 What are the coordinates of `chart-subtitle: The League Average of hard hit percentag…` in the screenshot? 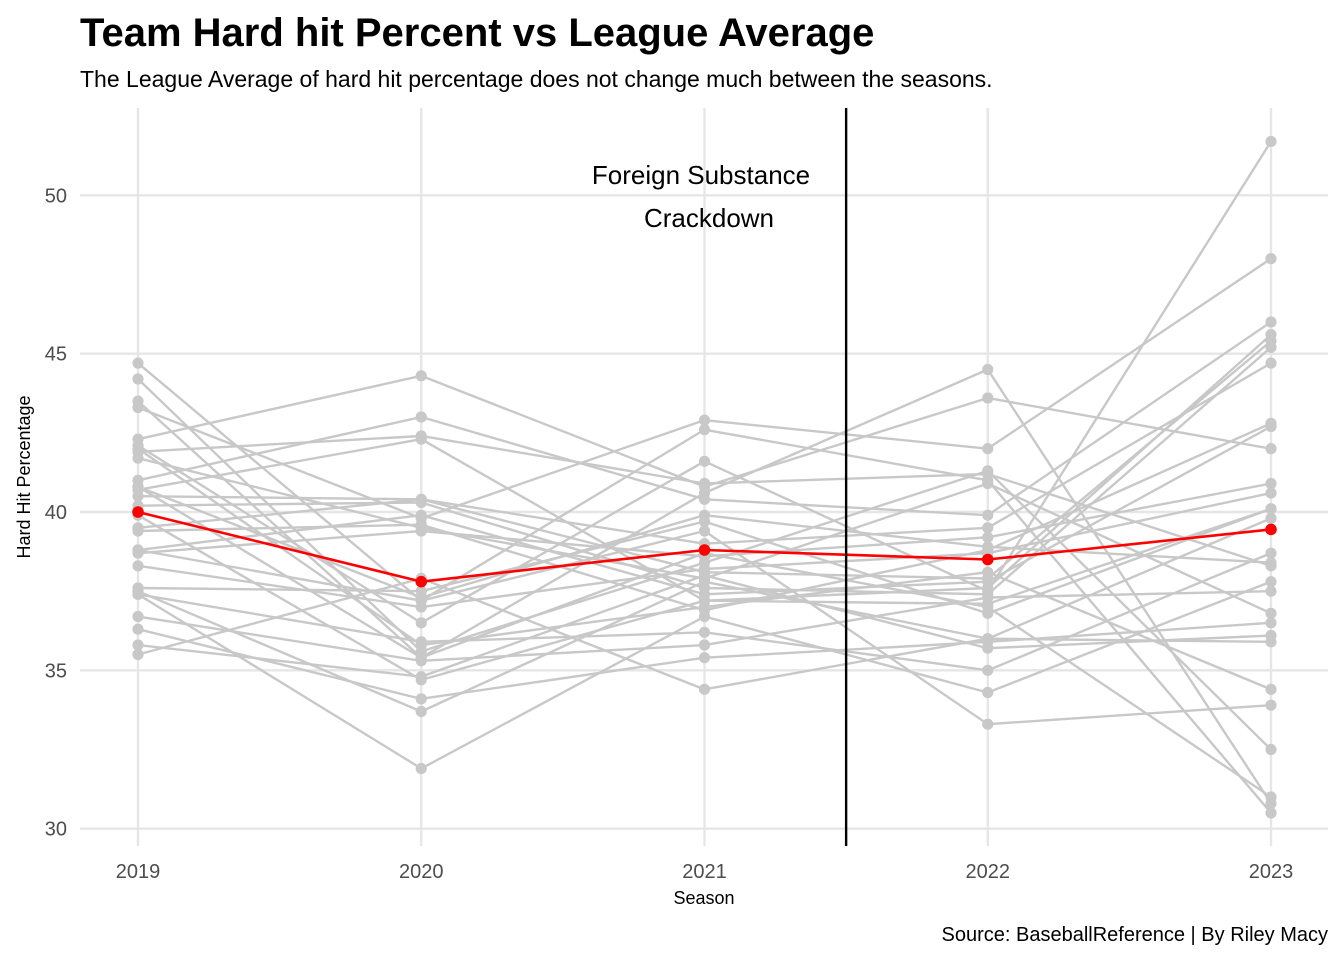 It's located at (536, 79).